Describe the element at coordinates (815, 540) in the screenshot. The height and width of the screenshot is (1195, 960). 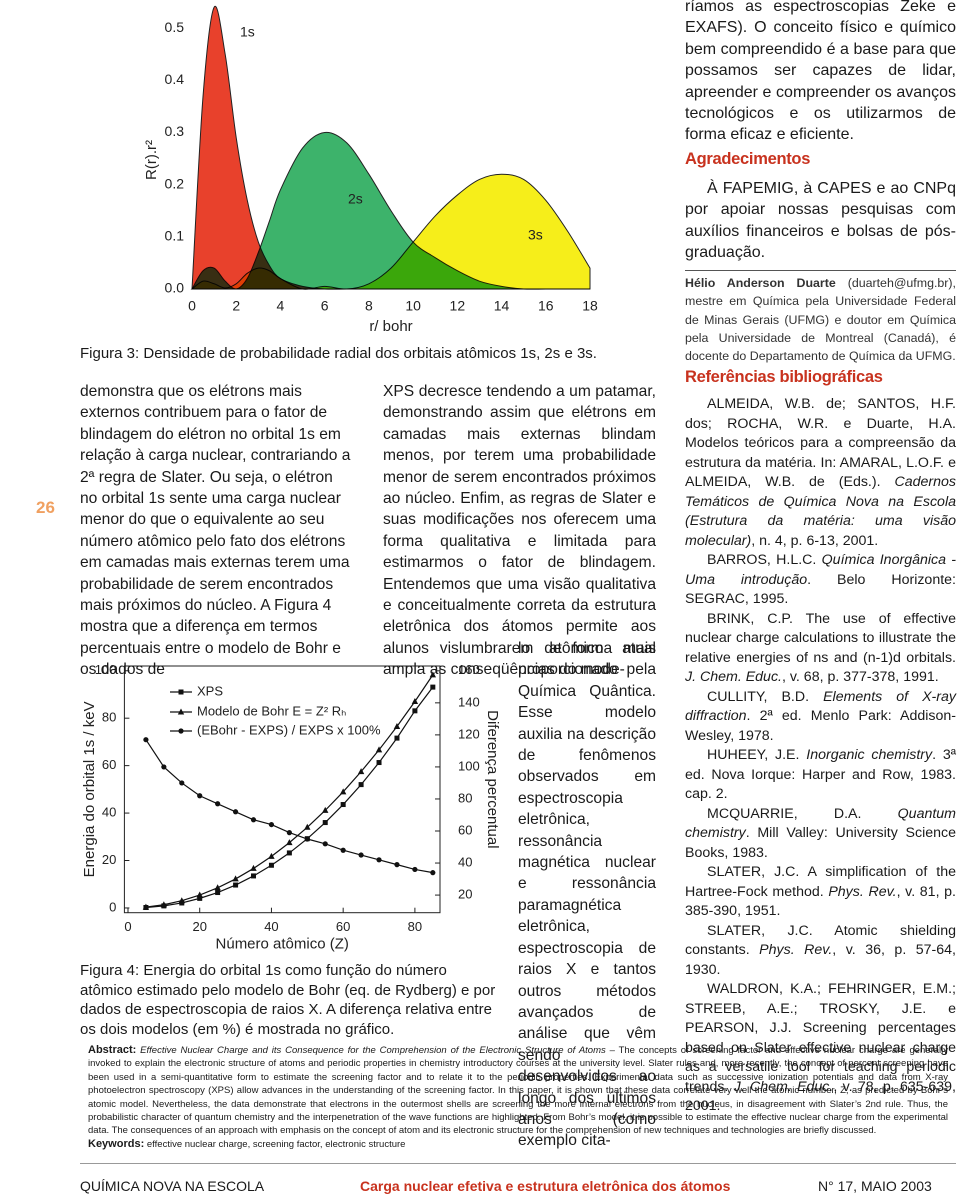
I see `reference-part: , n. 4, p. 6-13, 2001.` at that location.